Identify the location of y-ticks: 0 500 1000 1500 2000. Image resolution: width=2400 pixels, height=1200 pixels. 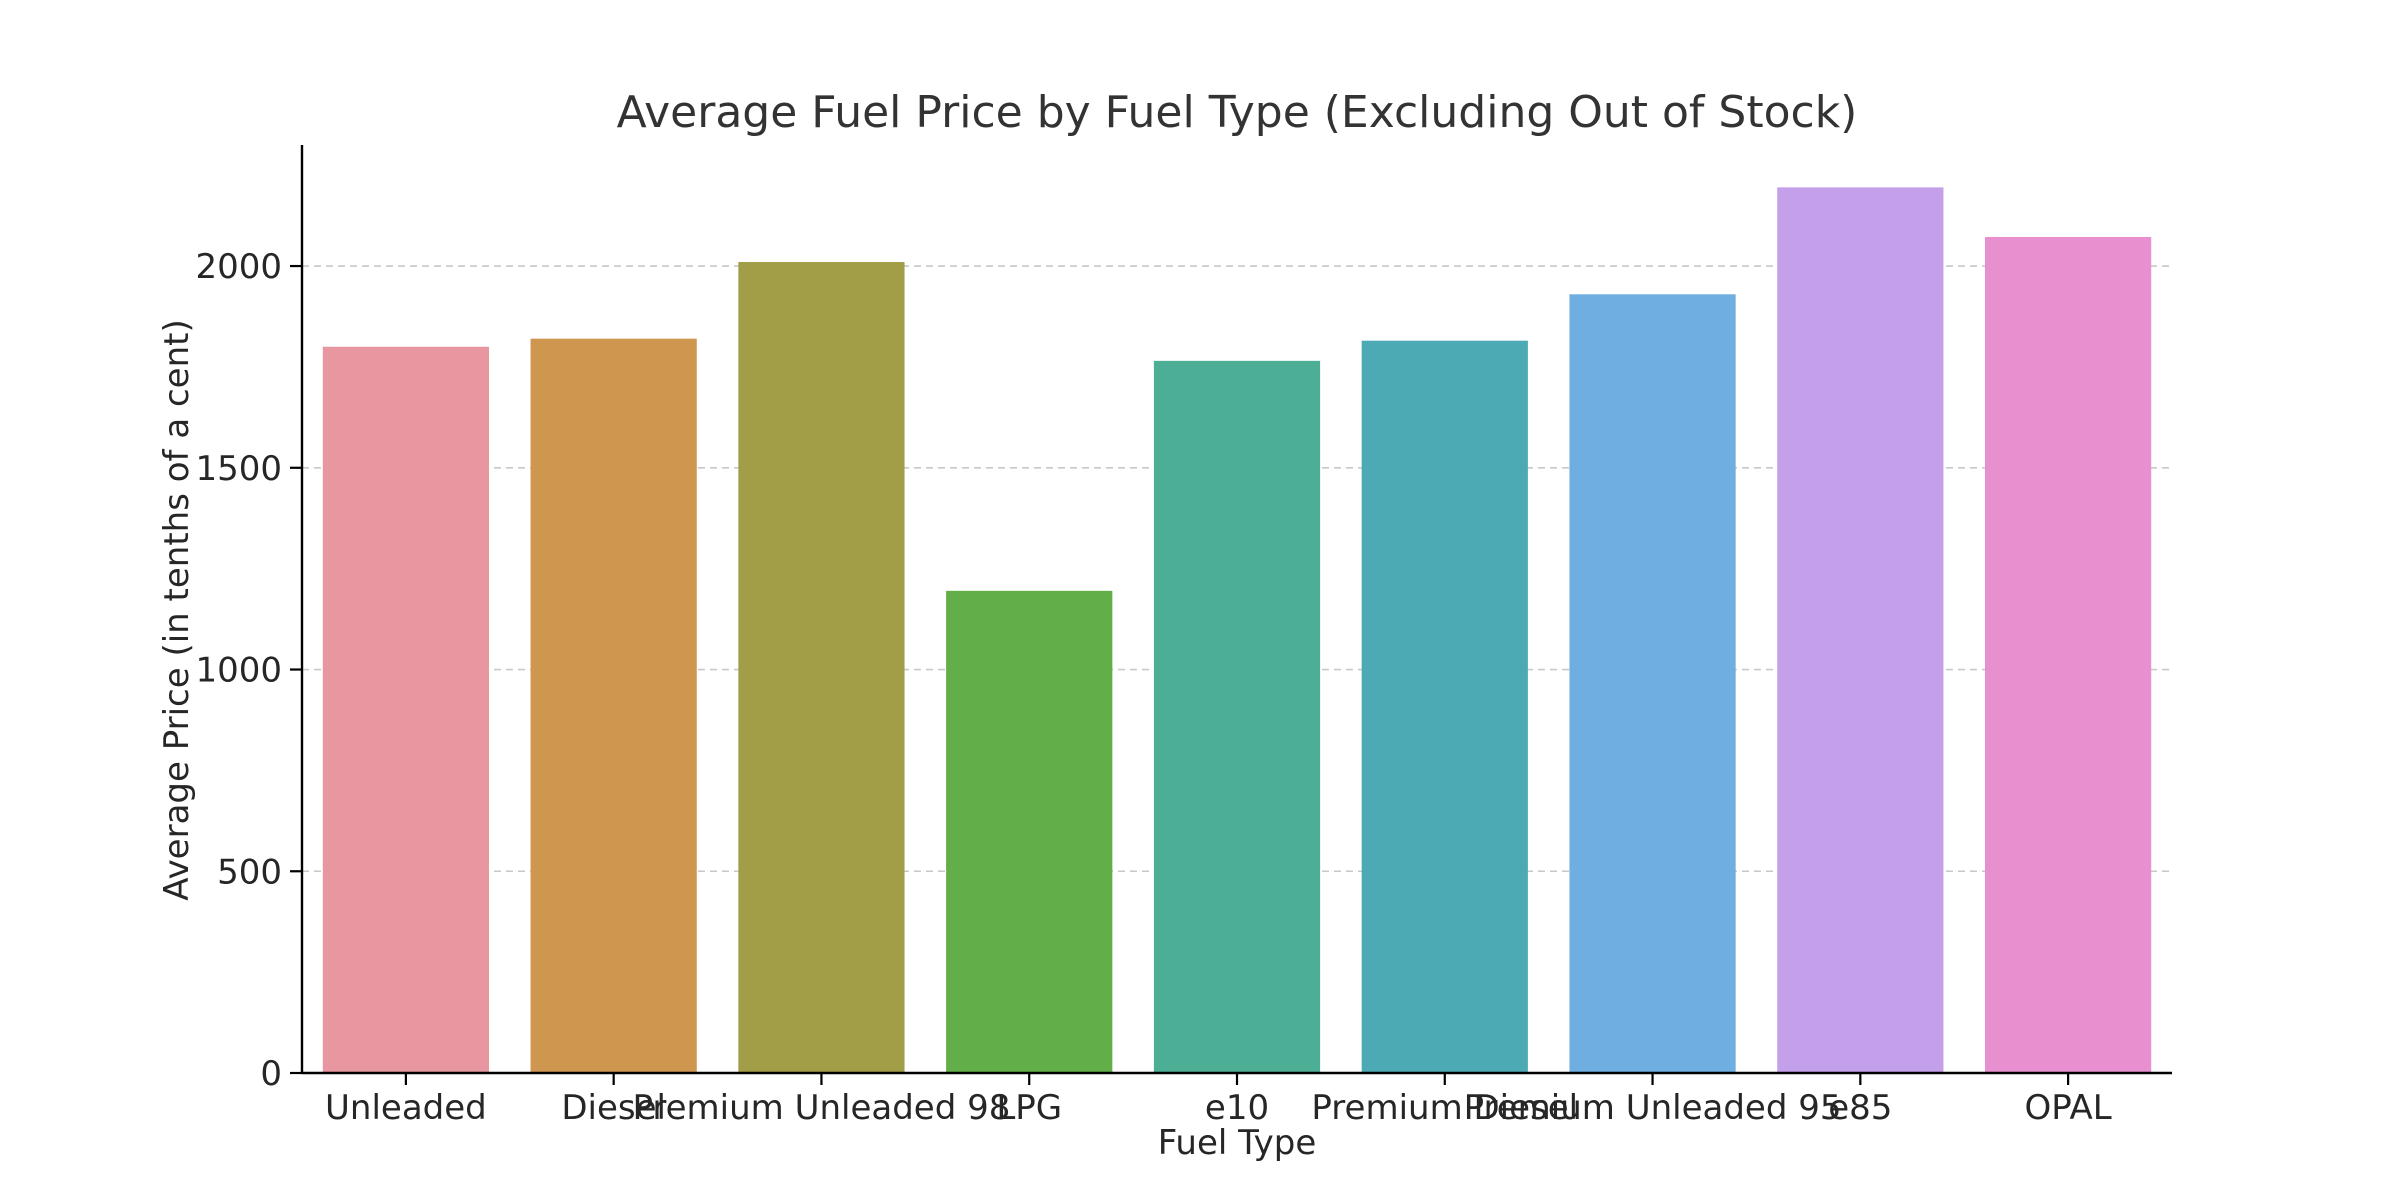
(248, 670).